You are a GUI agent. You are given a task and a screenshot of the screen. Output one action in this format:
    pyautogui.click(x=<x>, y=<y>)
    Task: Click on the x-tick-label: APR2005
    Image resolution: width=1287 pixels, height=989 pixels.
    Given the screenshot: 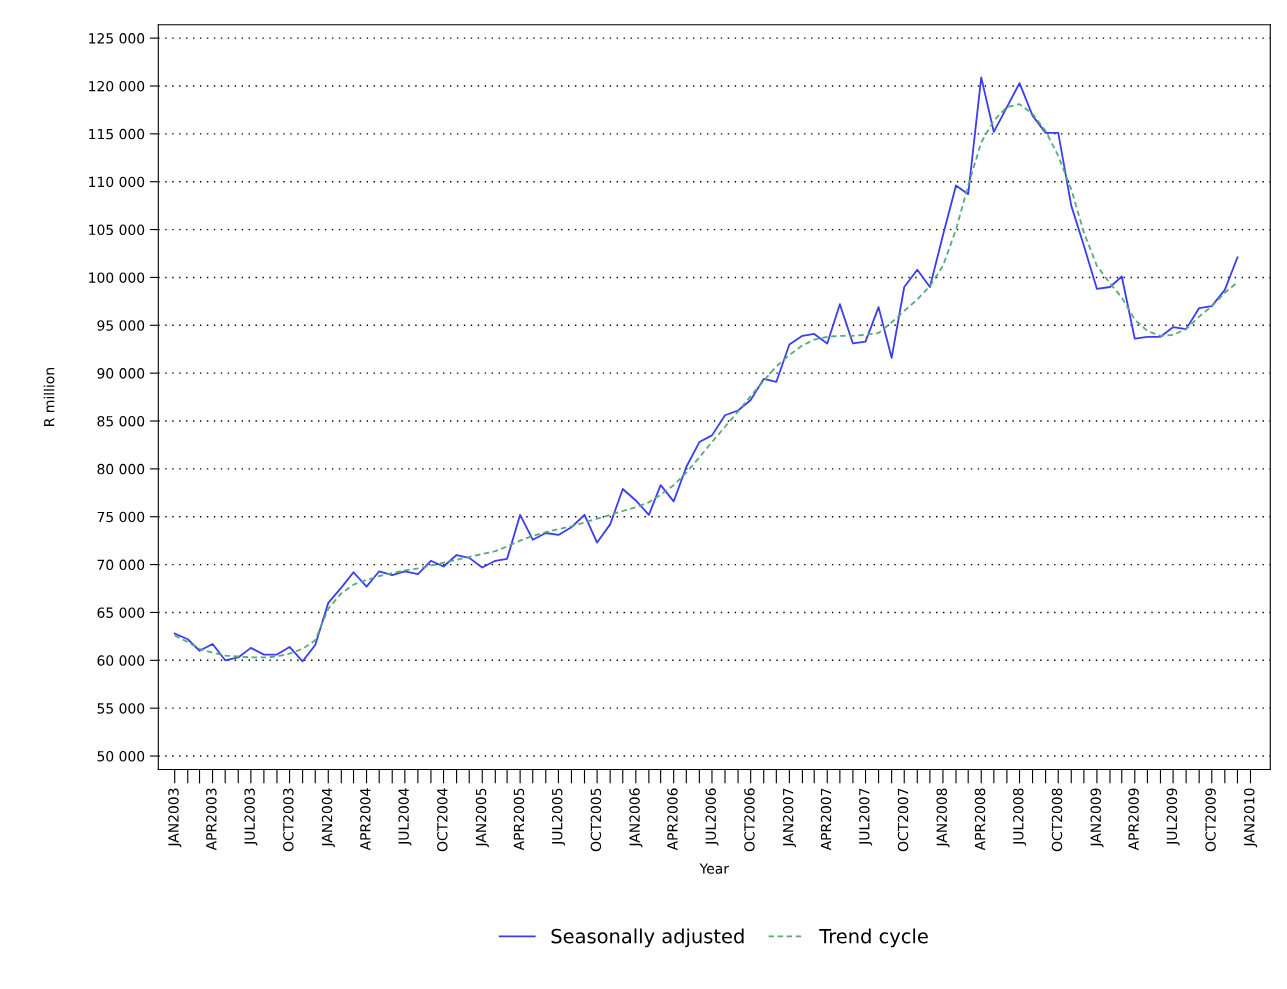 What is the action you would take?
    pyautogui.click(x=519, y=819)
    